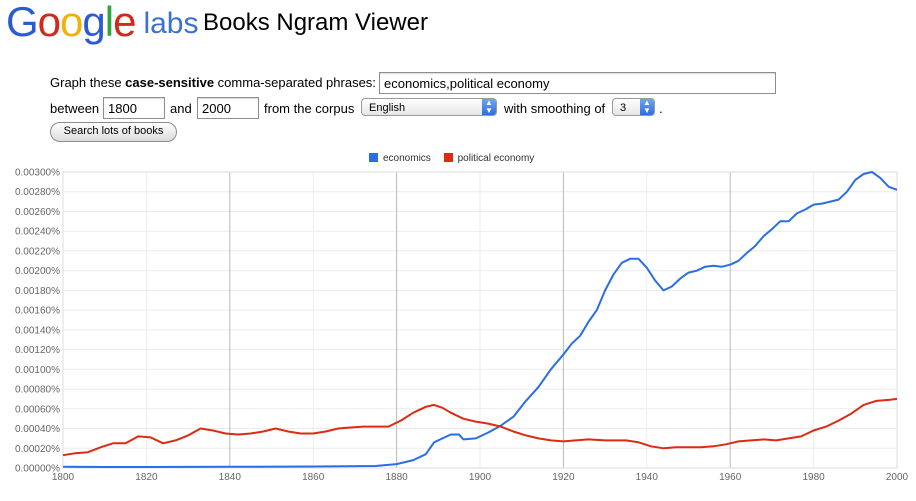  Describe the element at coordinates (37, 370) in the screenshot. I see `y-tick-label: 0.00100%` at that location.